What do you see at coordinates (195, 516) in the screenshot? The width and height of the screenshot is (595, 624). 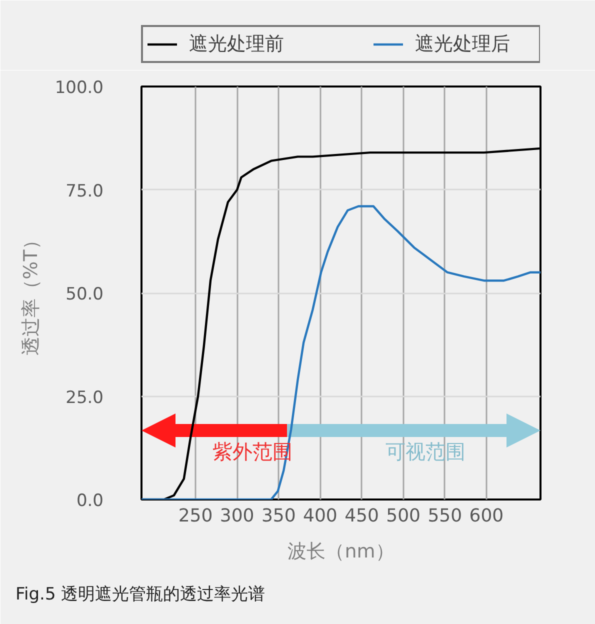 I see `x-tick-label: 250` at bounding box center [195, 516].